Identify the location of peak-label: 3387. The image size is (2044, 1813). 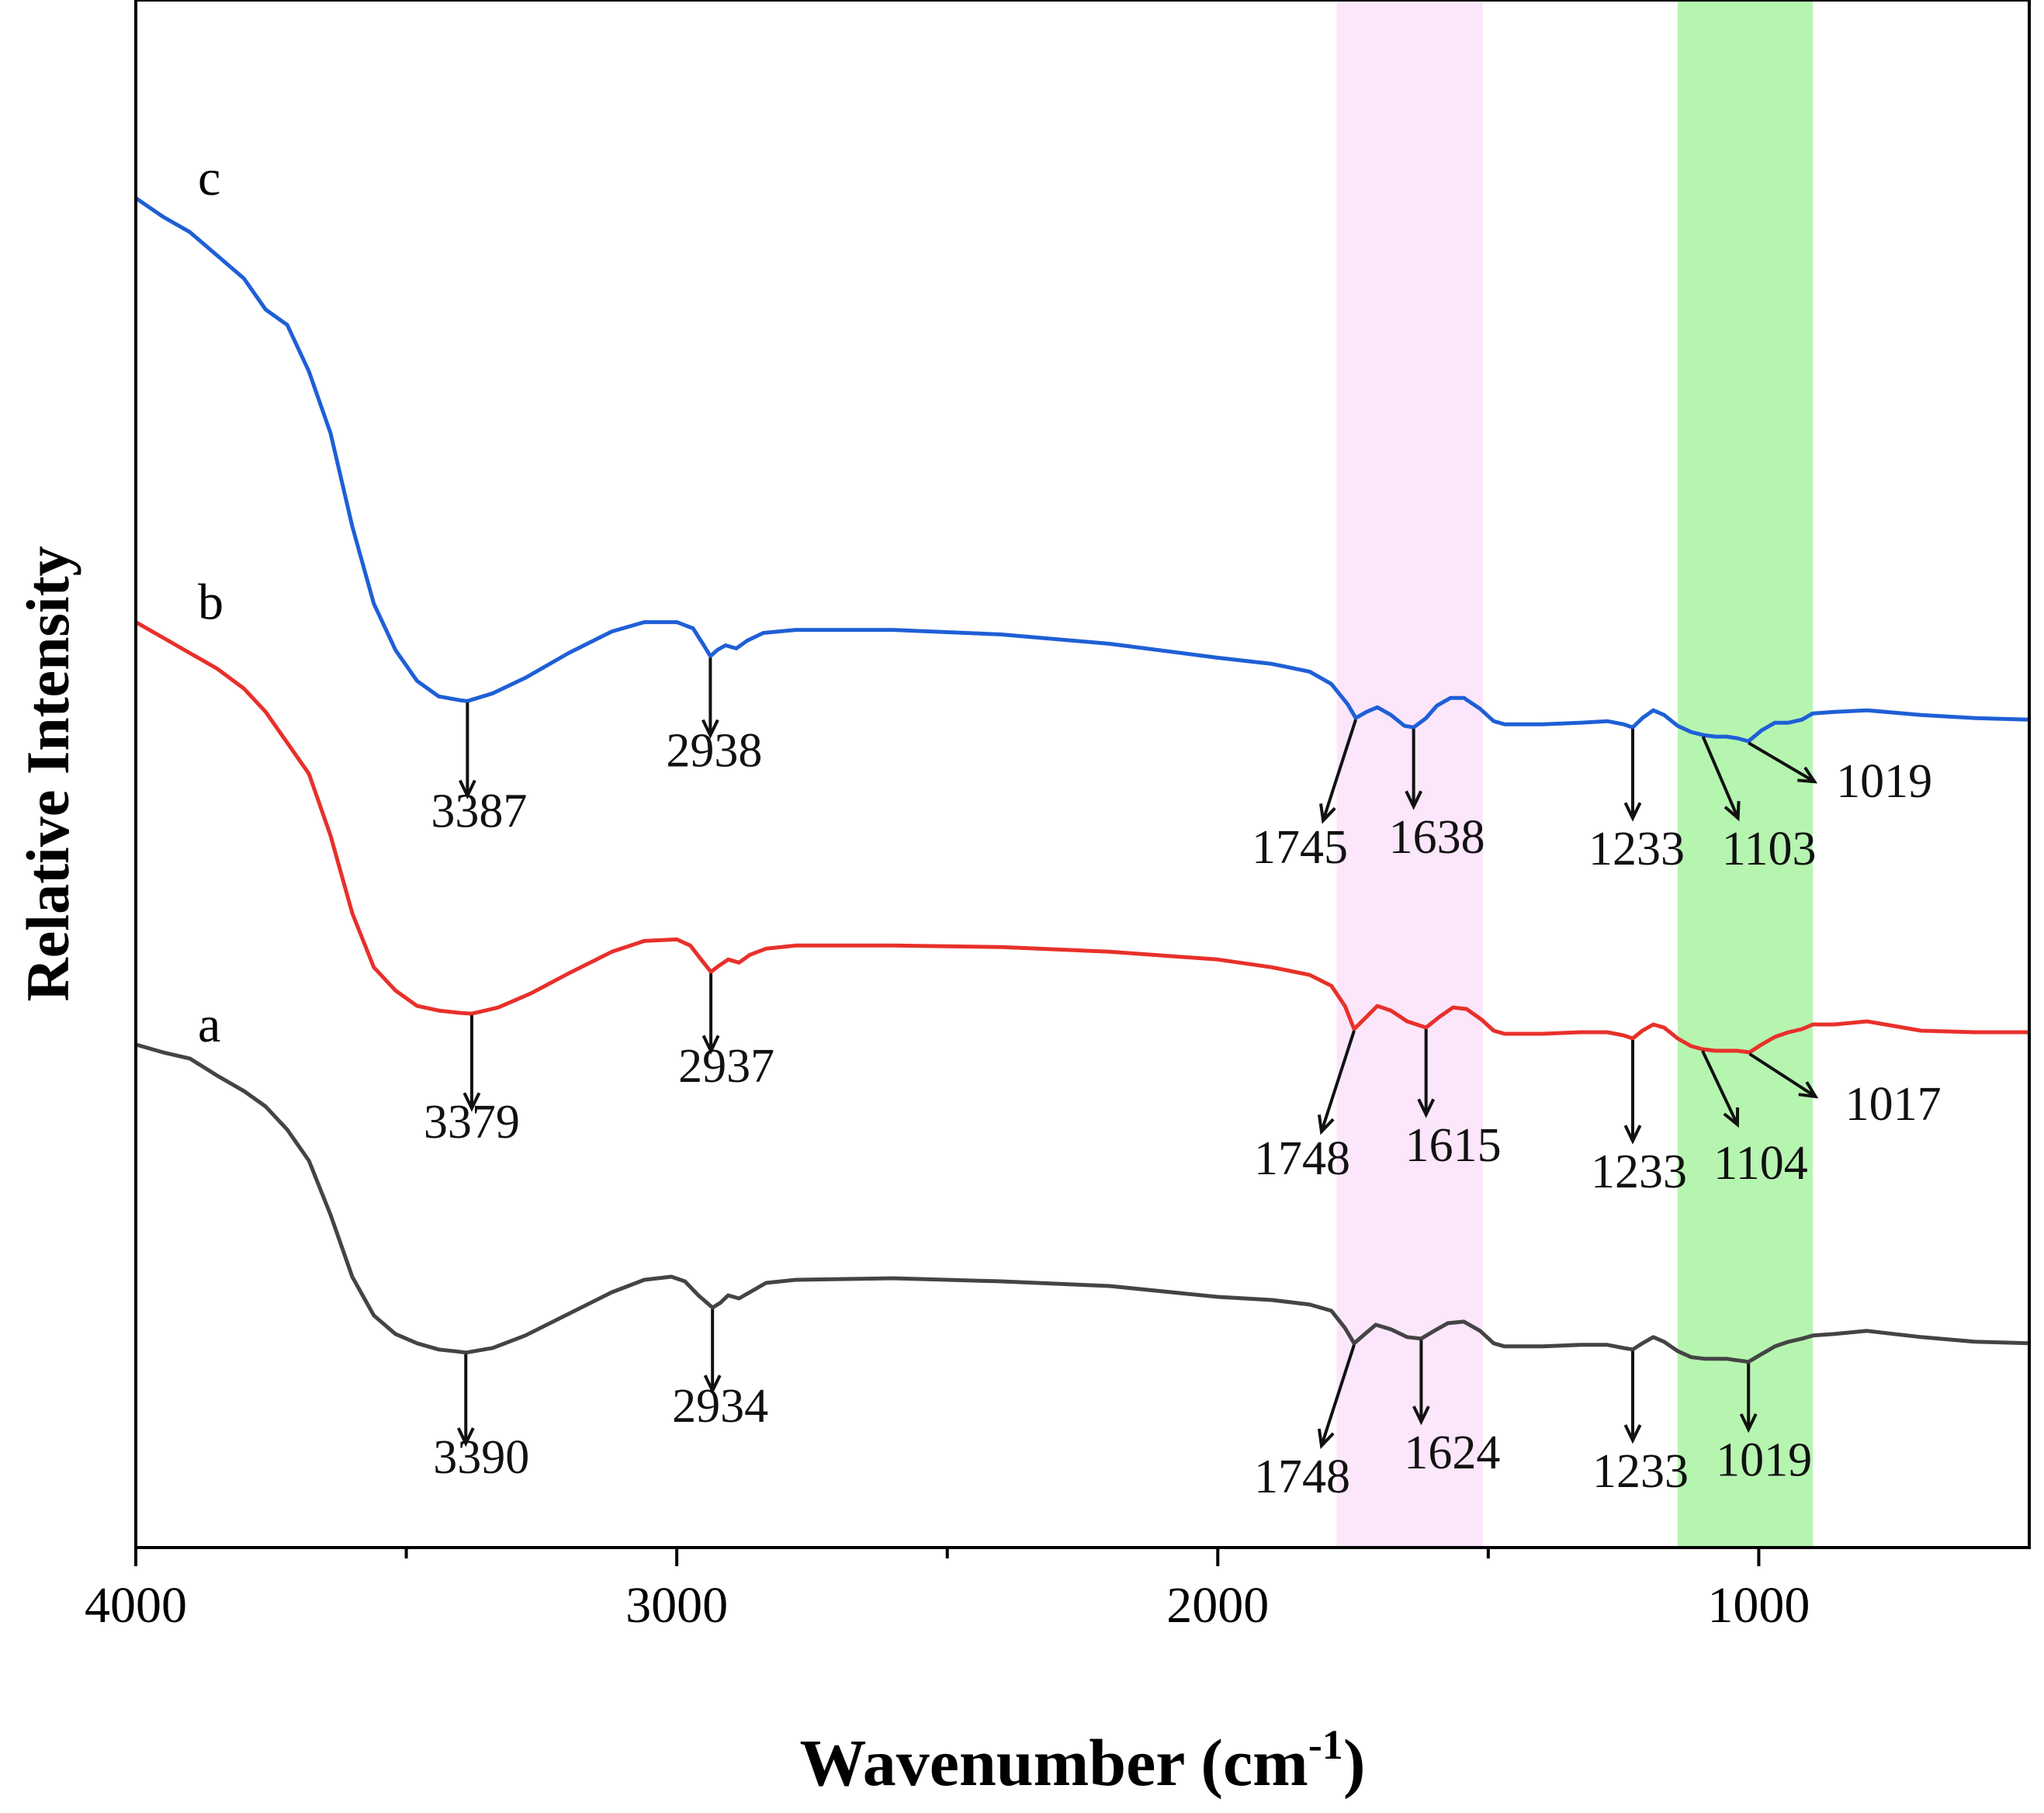
(479, 811).